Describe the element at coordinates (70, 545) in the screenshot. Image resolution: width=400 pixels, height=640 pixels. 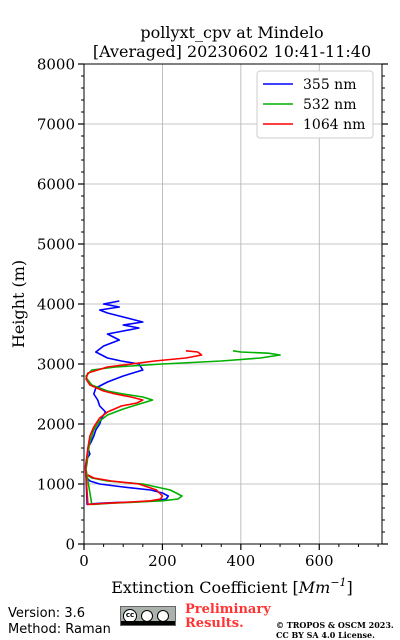
I see `y-tick-label: 0` at that location.